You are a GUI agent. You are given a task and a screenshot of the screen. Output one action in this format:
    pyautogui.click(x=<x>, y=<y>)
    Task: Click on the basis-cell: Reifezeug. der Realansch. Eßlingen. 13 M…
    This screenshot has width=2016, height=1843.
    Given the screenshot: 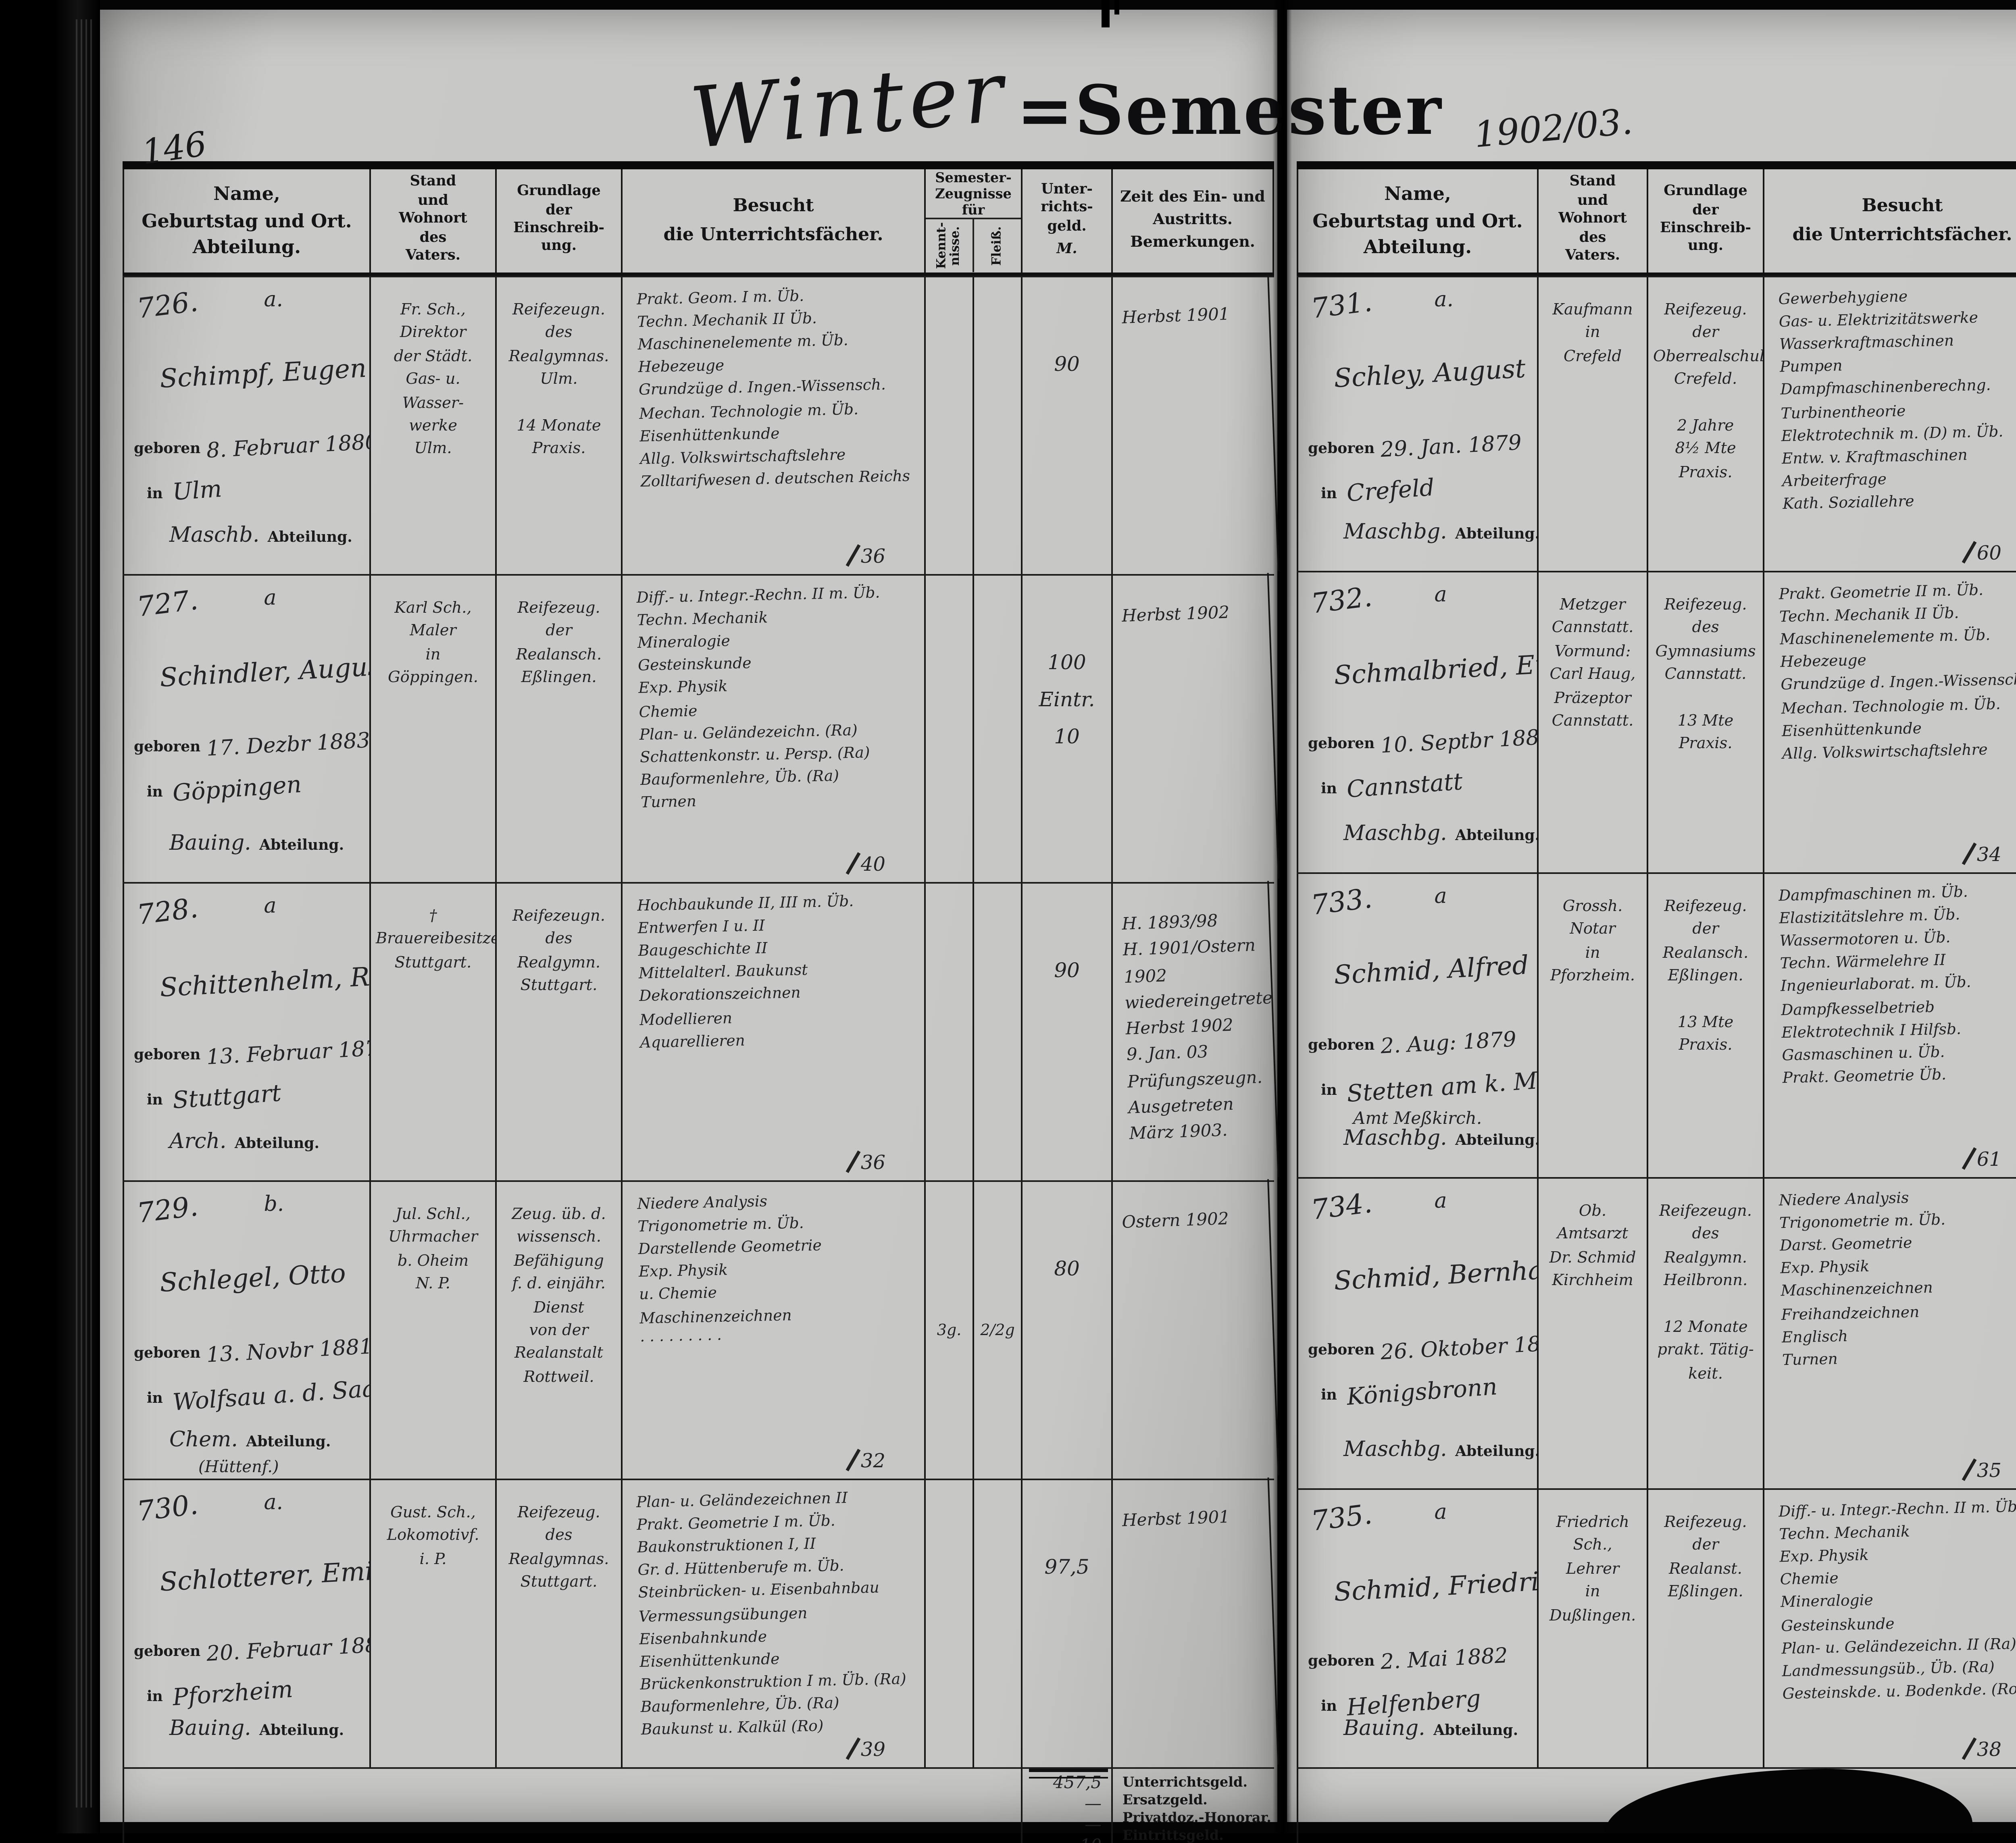 What is the action you would take?
    pyautogui.click(x=1706, y=1025)
    